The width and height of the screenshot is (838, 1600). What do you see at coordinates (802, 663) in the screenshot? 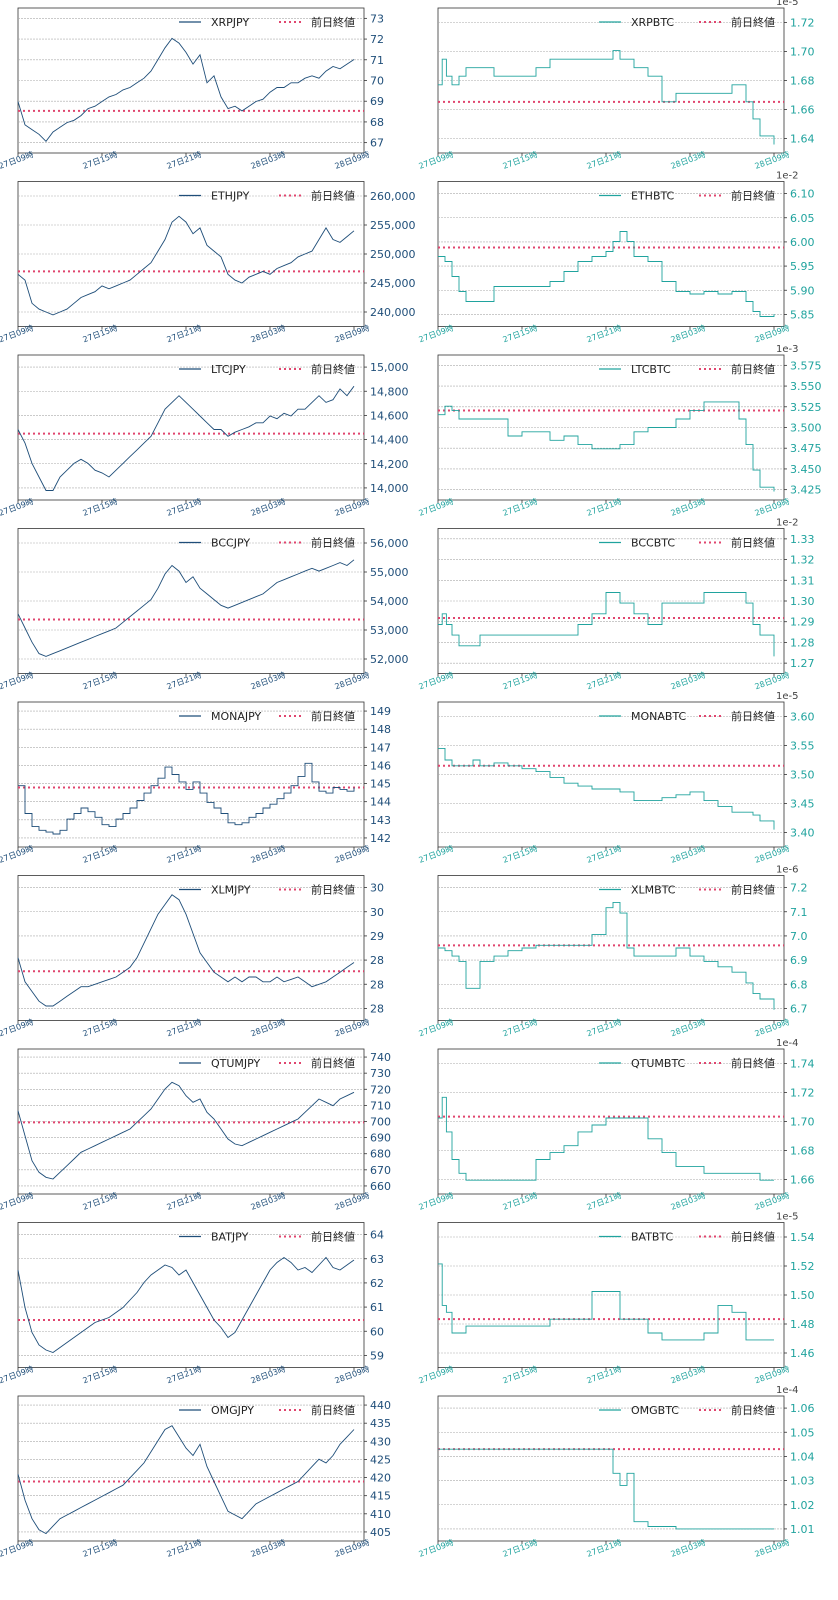
I see `y-tick-label: 1.27` at bounding box center [802, 663].